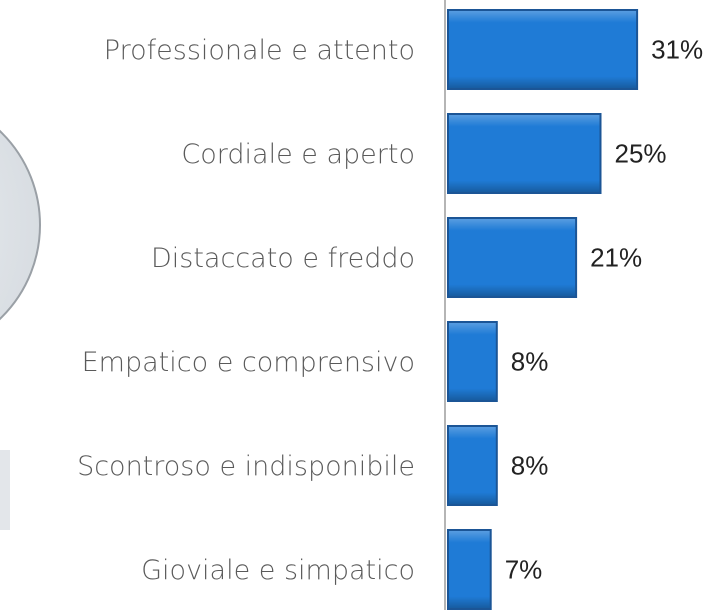  Describe the element at coordinates (298, 154) in the screenshot. I see `category-label: Cordiale e aperto` at that location.